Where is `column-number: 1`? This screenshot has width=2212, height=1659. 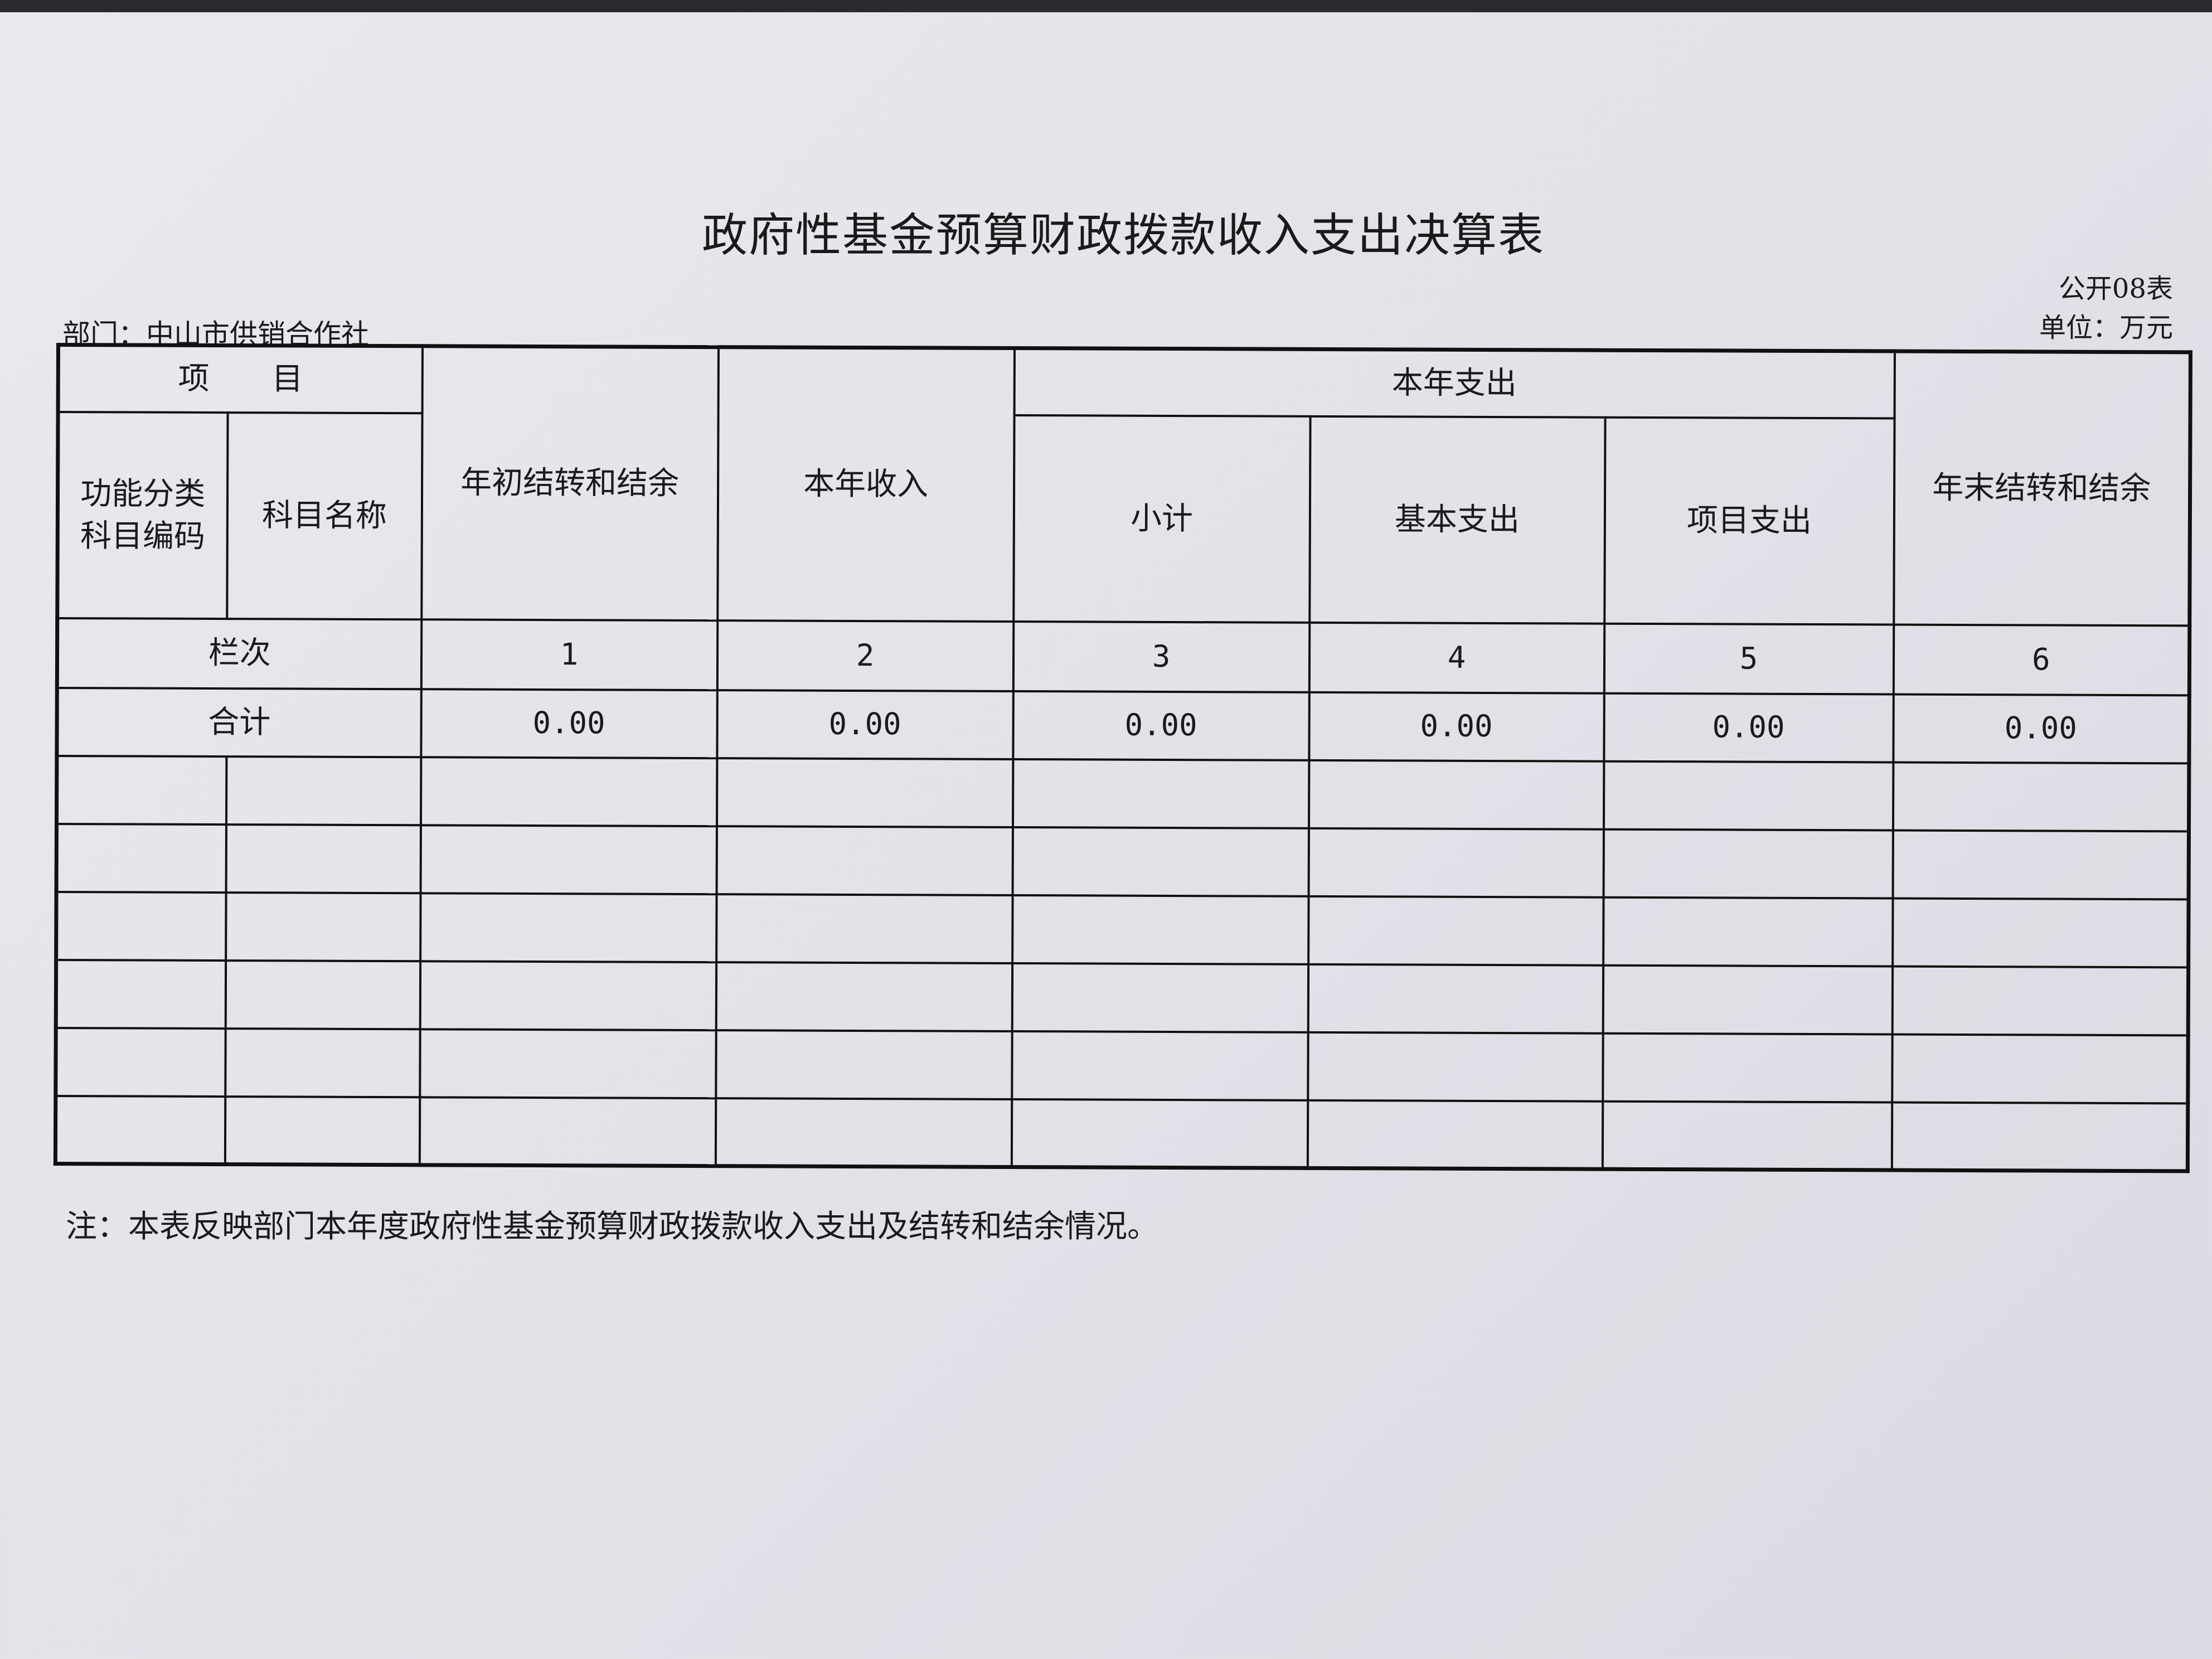 column-number: 1 is located at coordinates (569, 654).